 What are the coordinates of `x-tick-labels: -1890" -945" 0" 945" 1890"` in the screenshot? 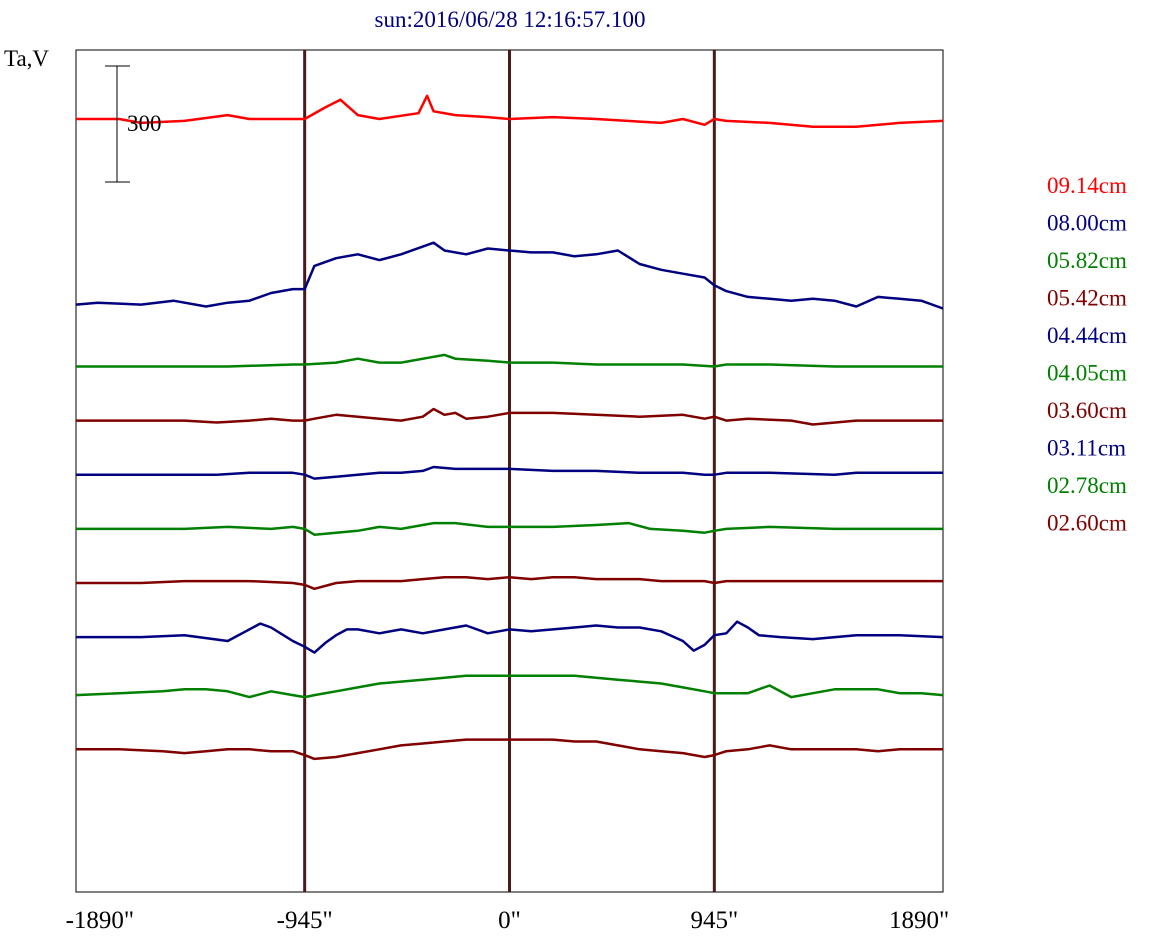 It's located at (508, 920).